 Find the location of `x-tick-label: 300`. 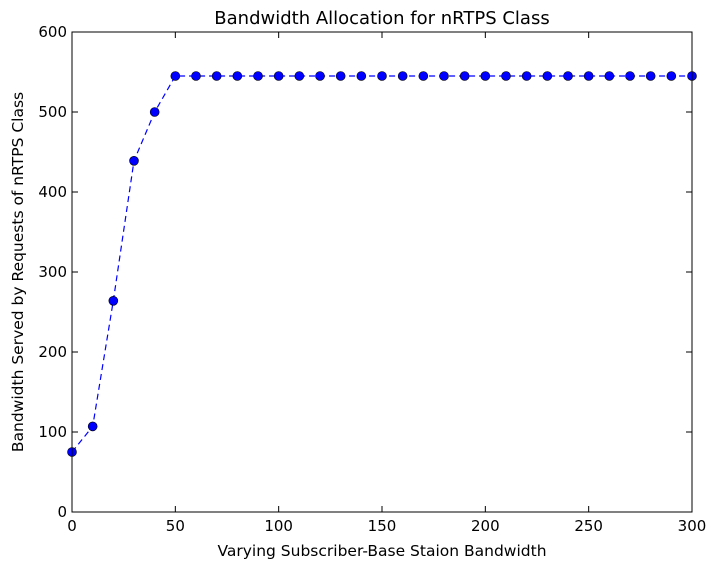

x-tick-label: 300 is located at coordinates (692, 526).